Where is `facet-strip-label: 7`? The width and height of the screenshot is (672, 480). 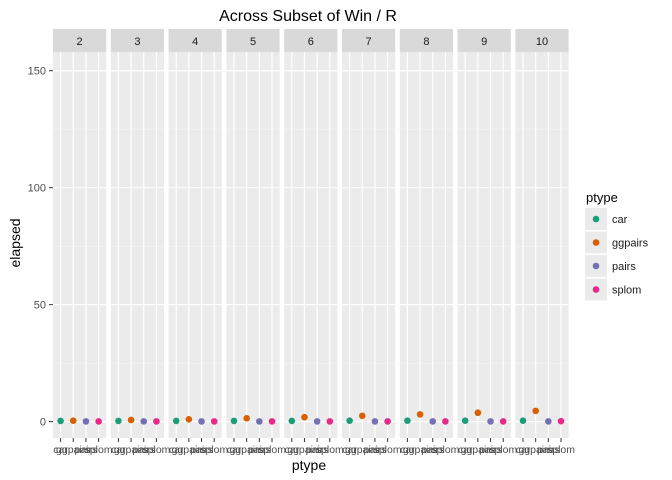 facet-strip-label: 7 is located at coordinates (369, 42).